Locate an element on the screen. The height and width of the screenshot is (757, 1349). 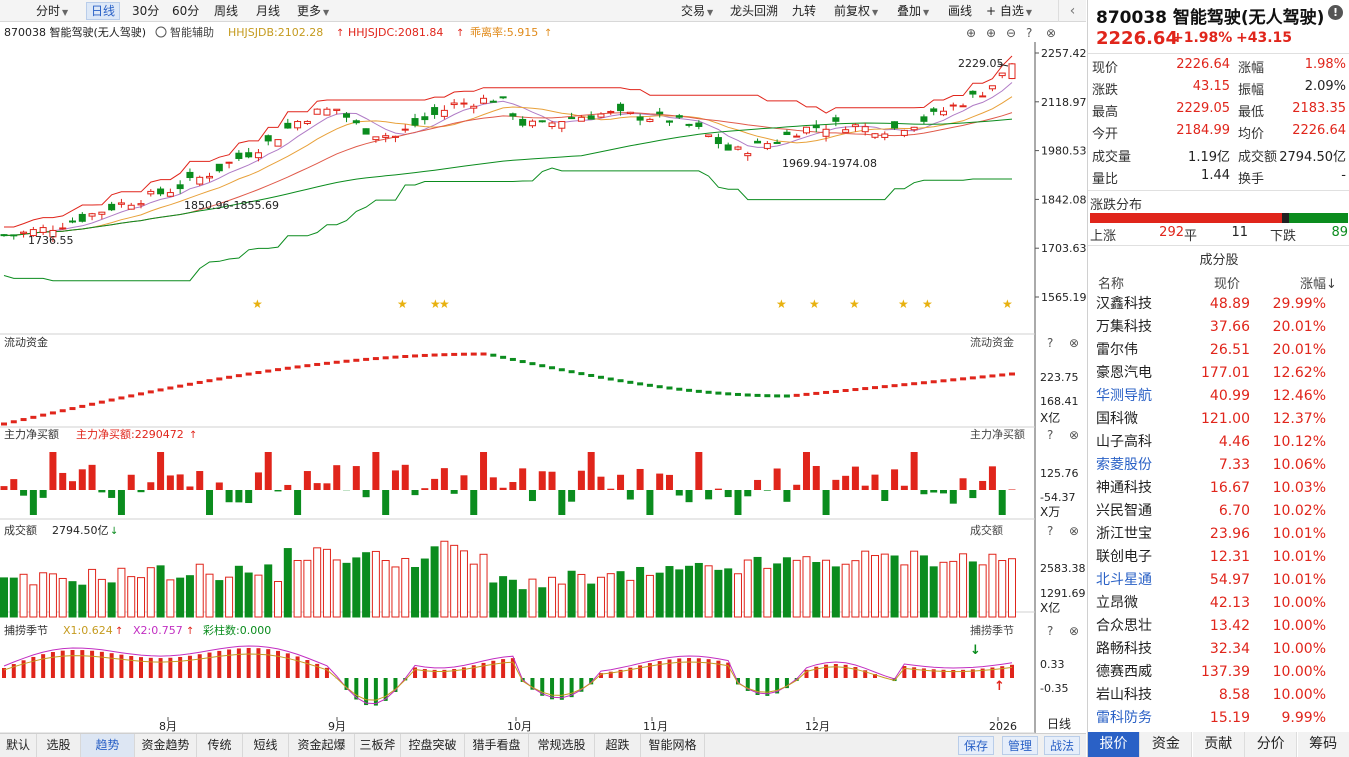
period-tab-0: 分时 ▼ is located at coordinates (52, 11).